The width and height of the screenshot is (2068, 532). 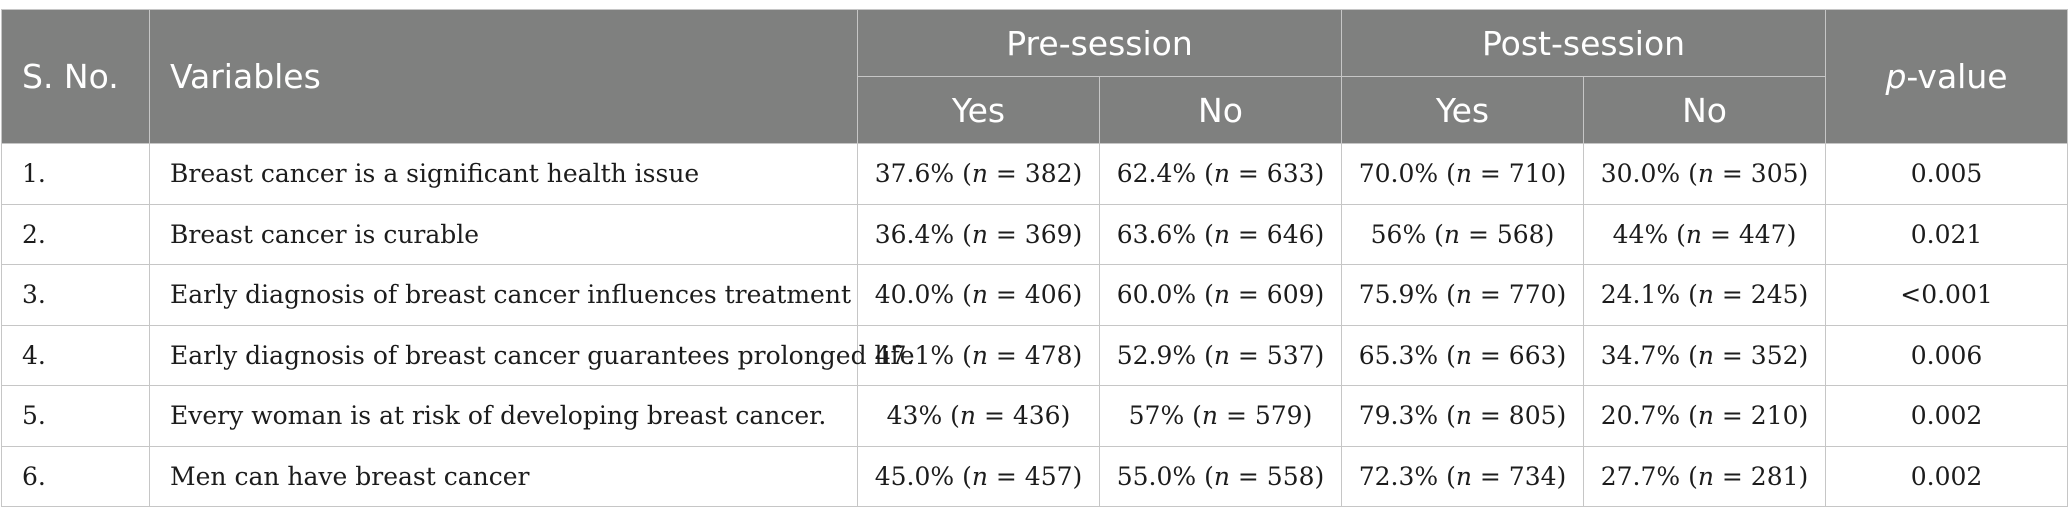 I want to click on cell-count: 352), so click(x=1779, y=355).